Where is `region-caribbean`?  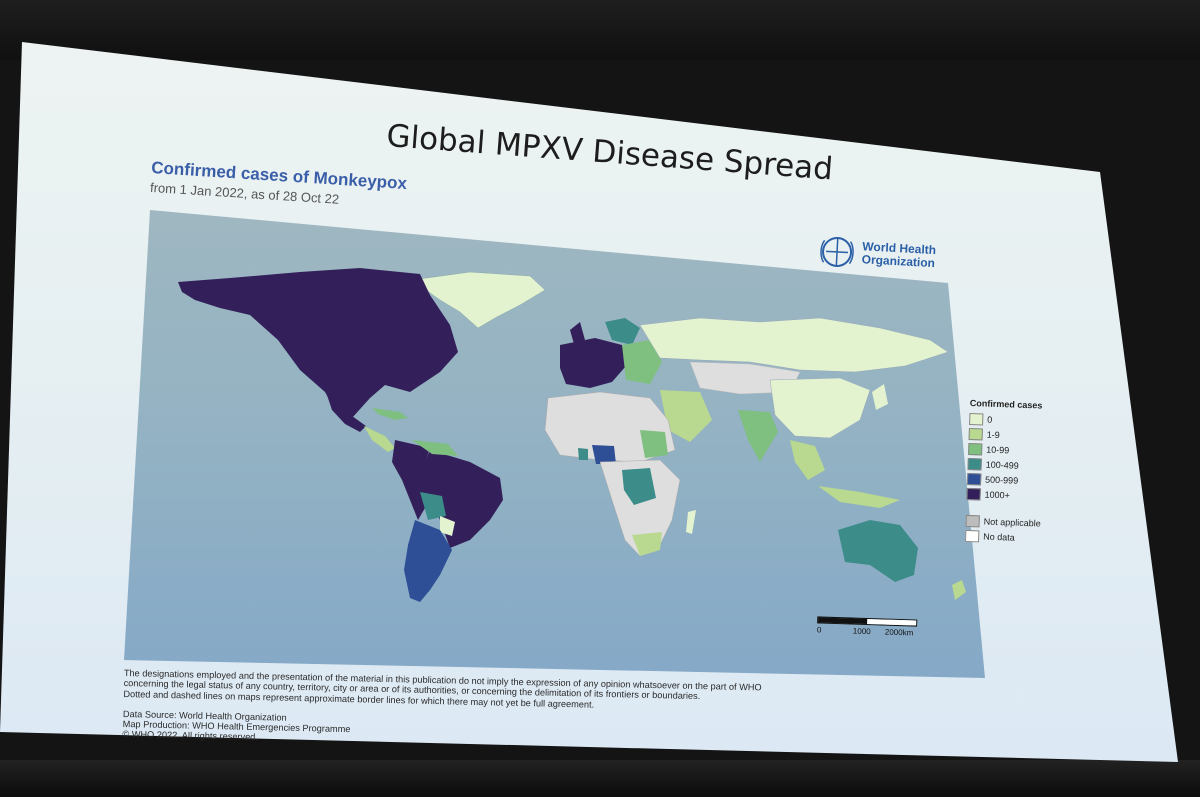 region-caribbean is located at coordinates (390, 414).